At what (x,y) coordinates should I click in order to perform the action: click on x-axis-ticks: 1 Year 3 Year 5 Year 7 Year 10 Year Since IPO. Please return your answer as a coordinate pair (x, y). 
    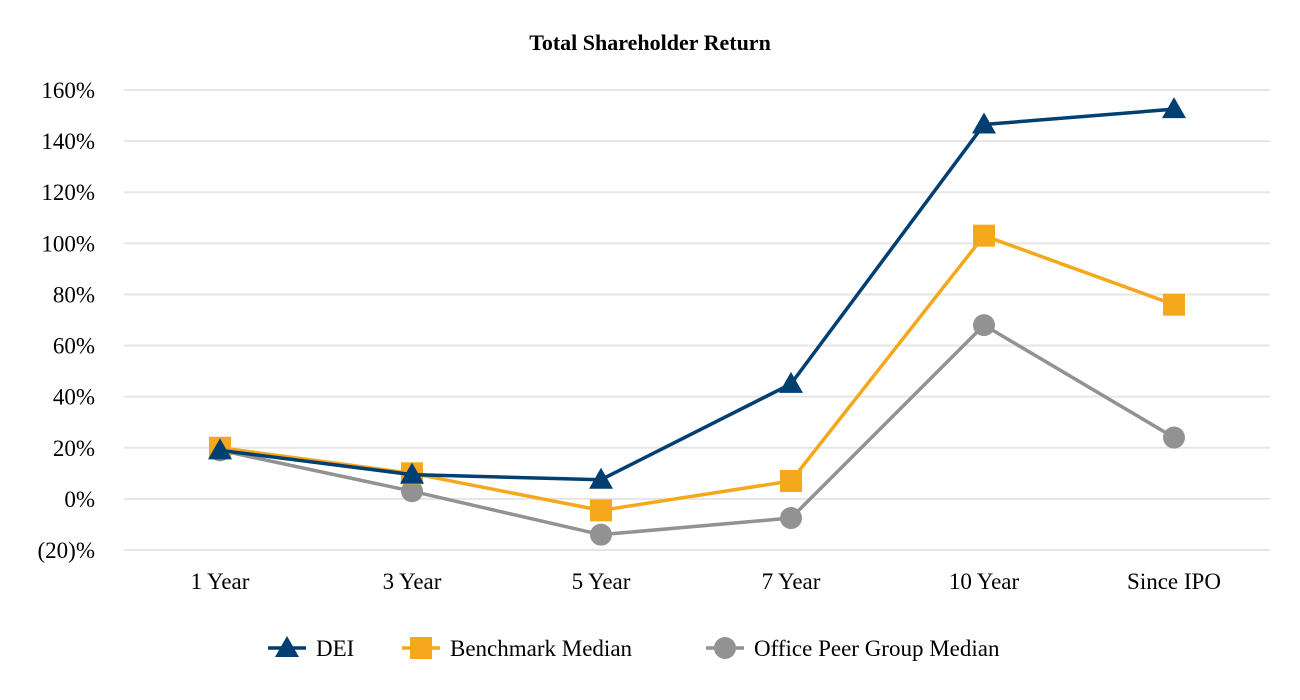
    Looking at the image, I should click on (706, 581).